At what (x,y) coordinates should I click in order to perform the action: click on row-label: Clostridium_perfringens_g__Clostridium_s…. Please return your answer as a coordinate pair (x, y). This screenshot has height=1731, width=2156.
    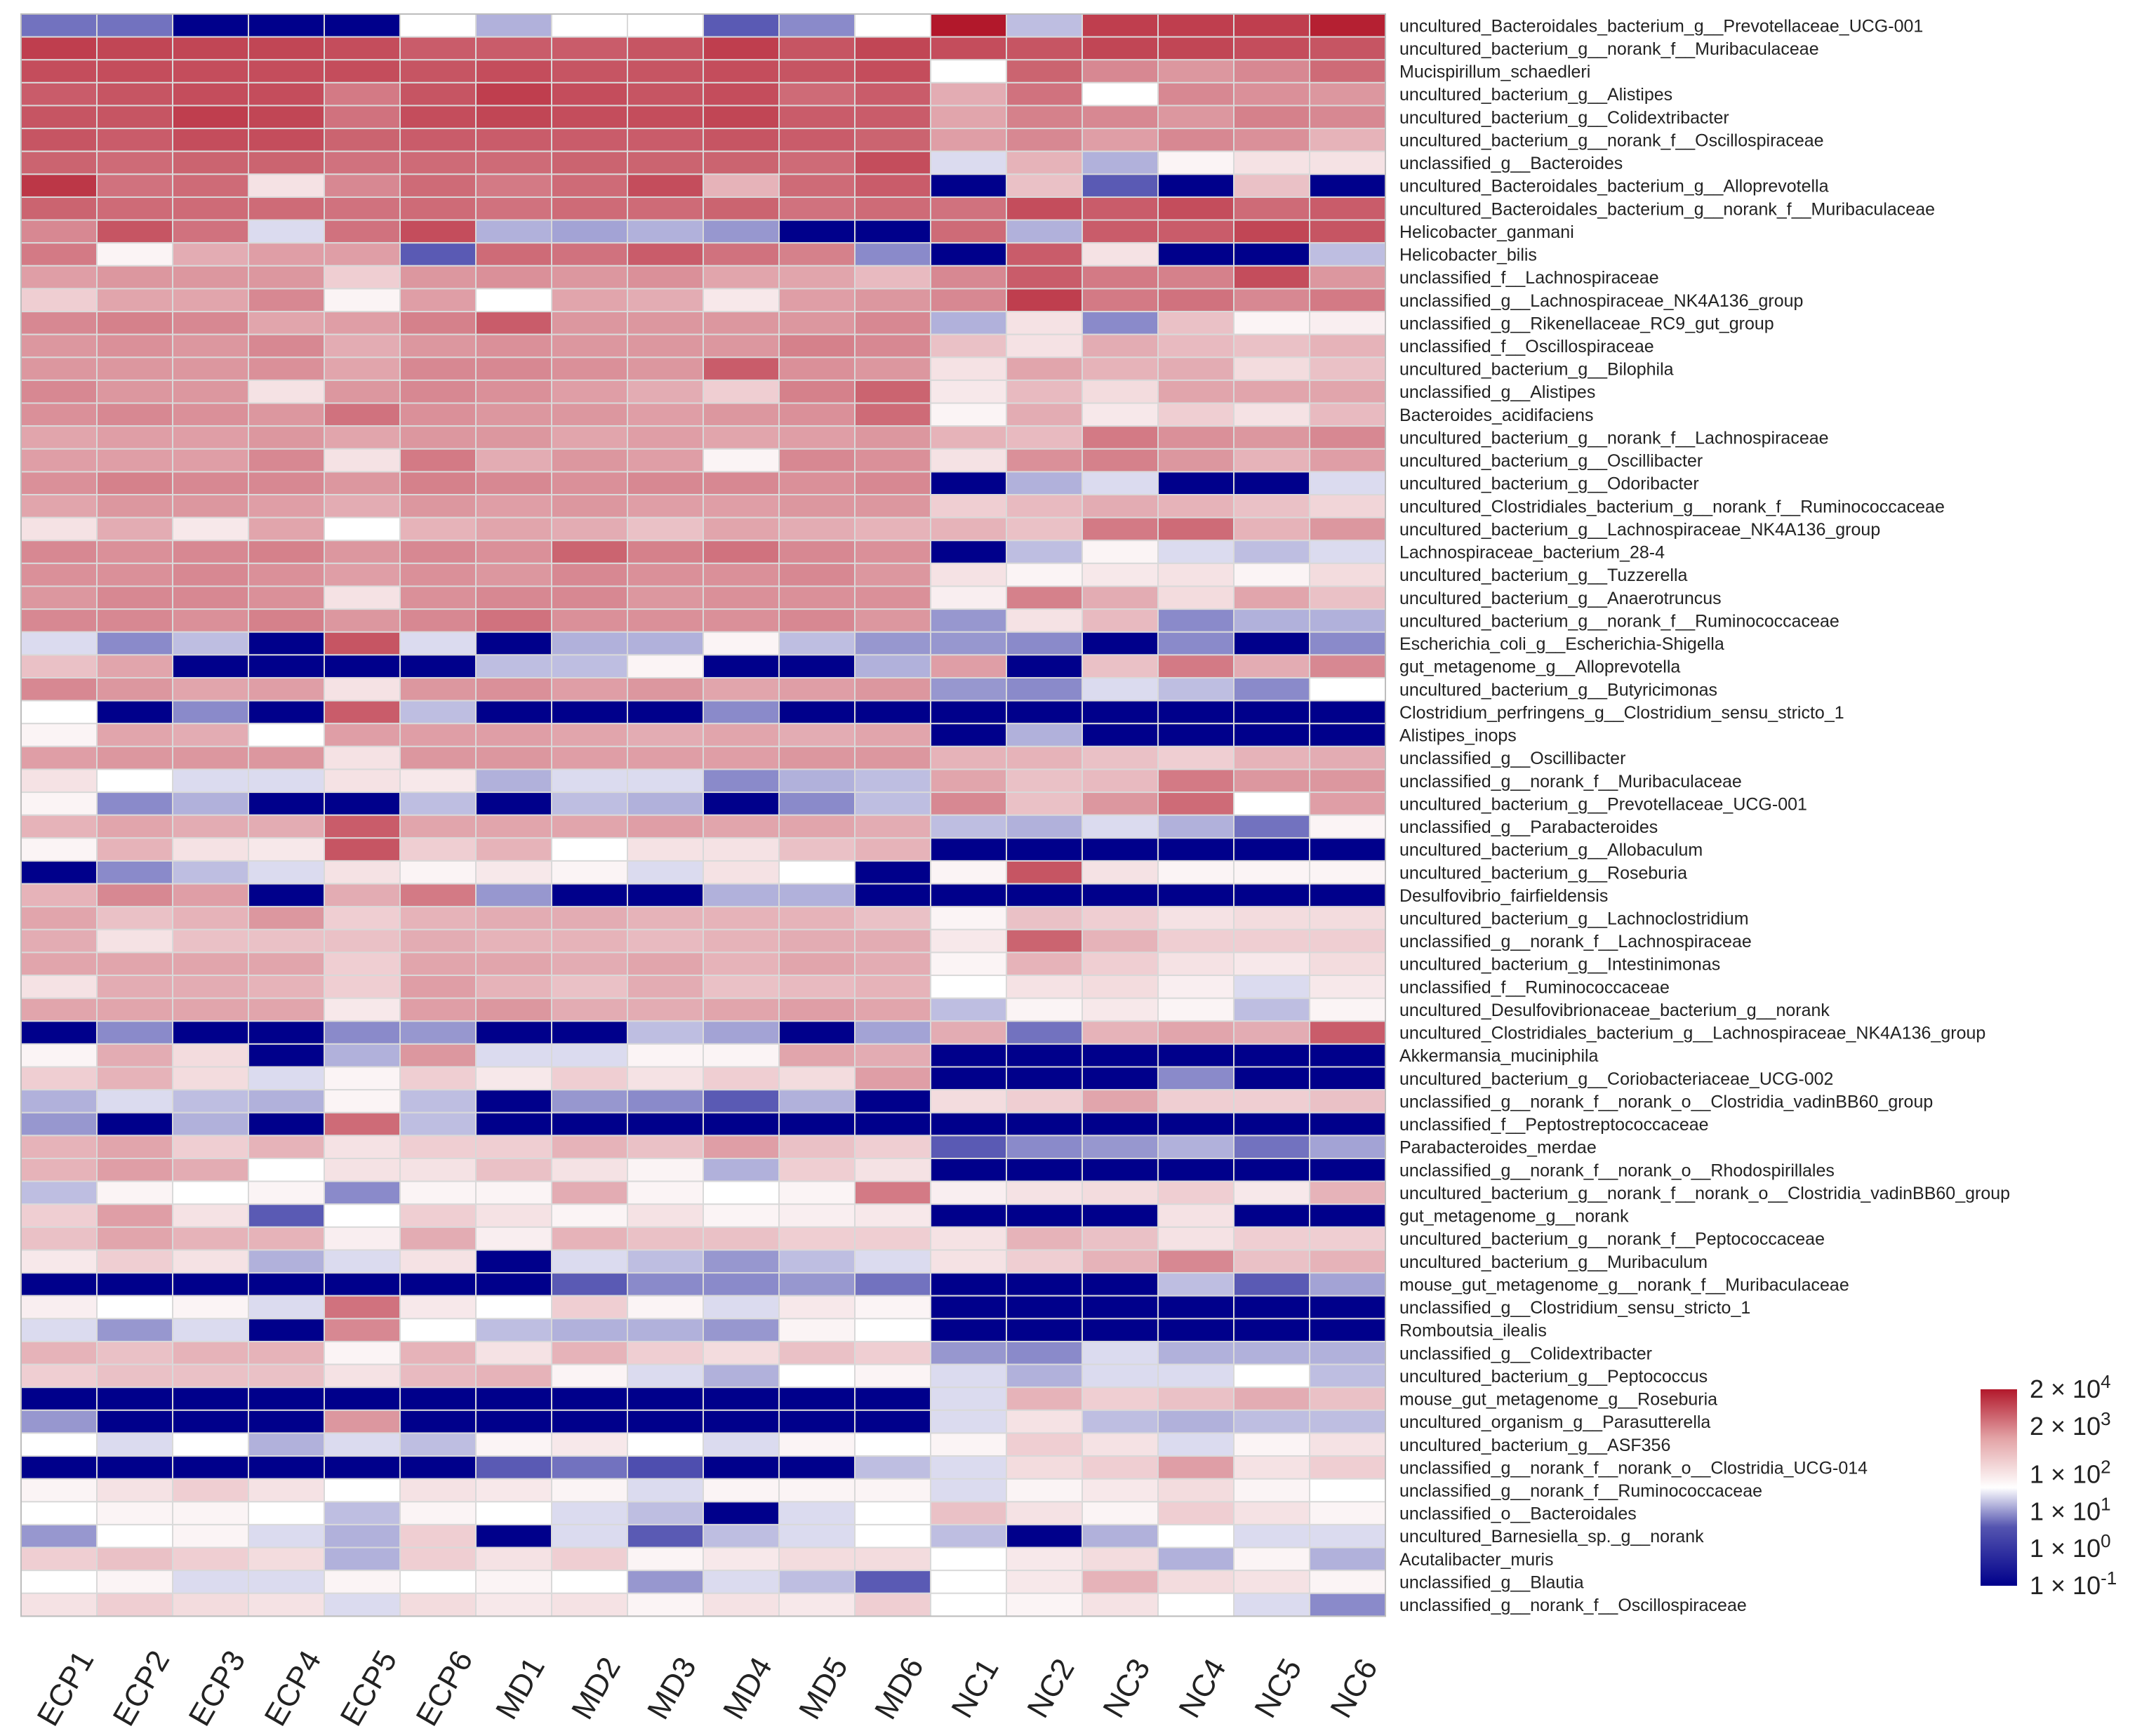
    Looking at the image, I should click on (1621, 713).